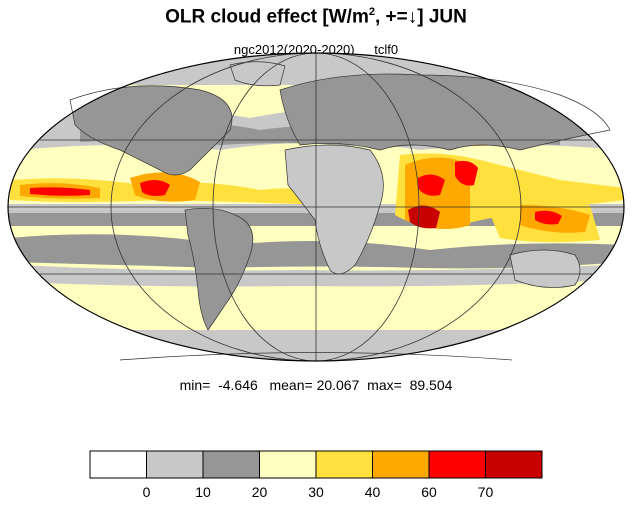 The width and height of the screenshot is (632, 506). Describe the element at coordinates (338, 385) in the screenshot. I see `mean-value: 20.067` at that location.